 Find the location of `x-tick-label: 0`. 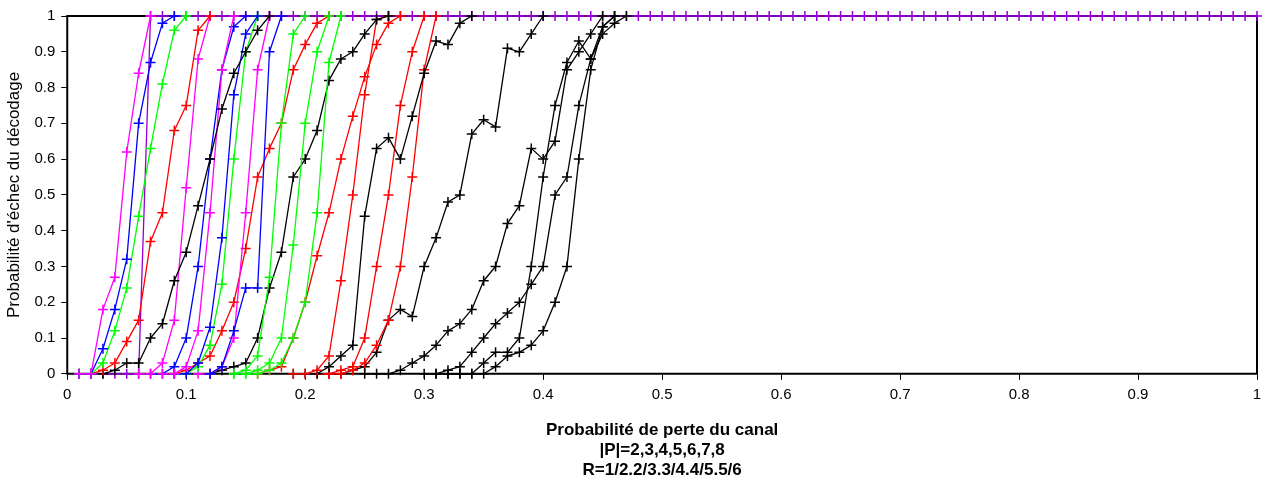

x-tick-label: 0 is located at coordinates (67, 393).